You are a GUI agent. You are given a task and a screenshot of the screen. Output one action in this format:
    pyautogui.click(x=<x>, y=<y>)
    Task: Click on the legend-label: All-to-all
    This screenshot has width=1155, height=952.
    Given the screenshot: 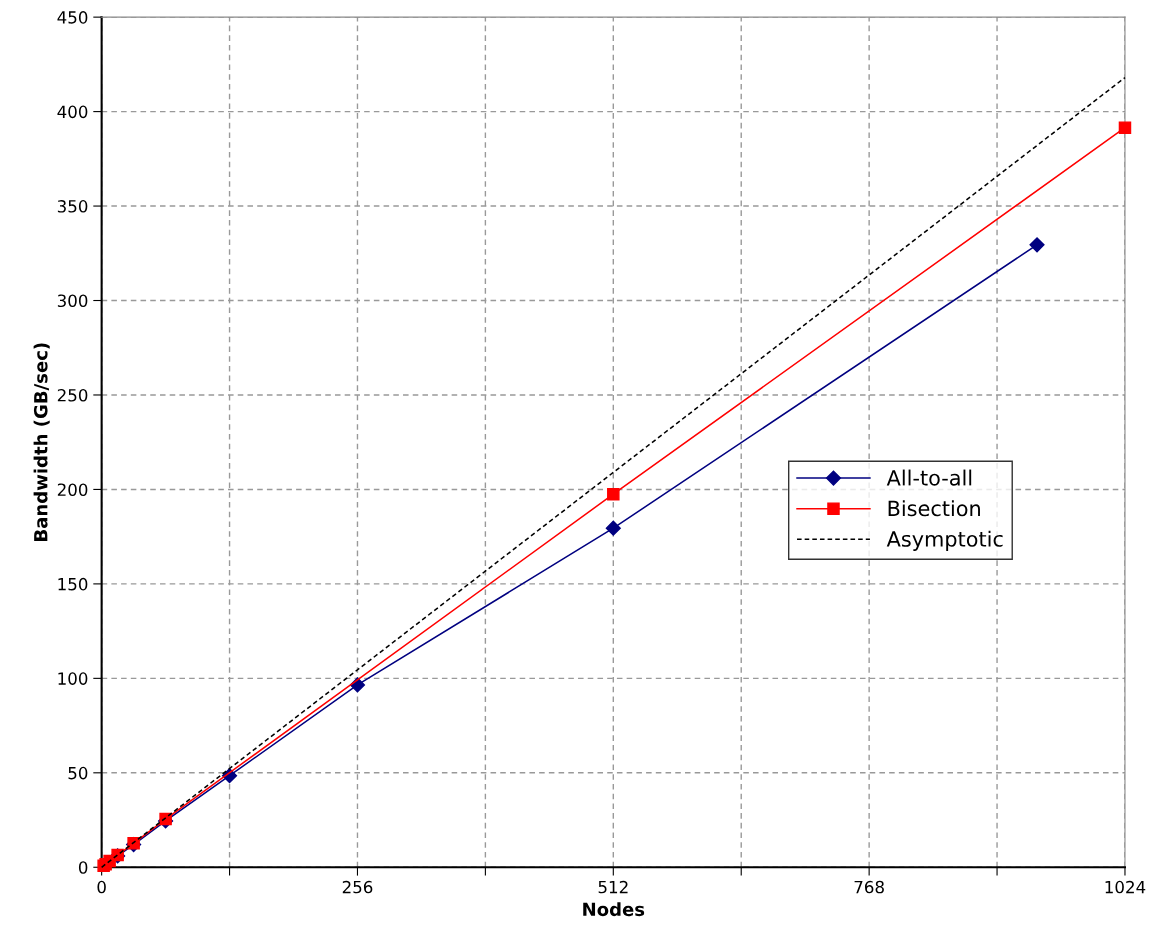 What is the action you would take?
    pyautogui.click(x=929, y=477)
    